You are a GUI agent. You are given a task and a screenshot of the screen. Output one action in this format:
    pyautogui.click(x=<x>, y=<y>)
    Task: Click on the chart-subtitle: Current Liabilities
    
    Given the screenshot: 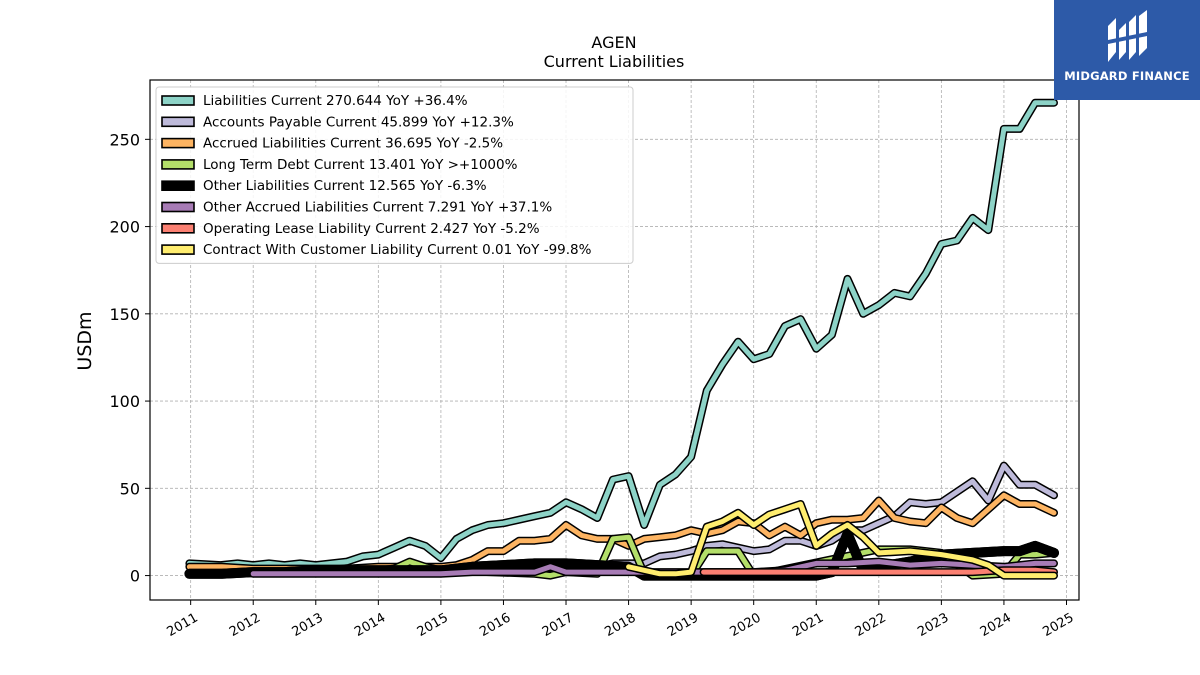 What is the action you would take?
    pyautogui.click(x=614, y=61)
    